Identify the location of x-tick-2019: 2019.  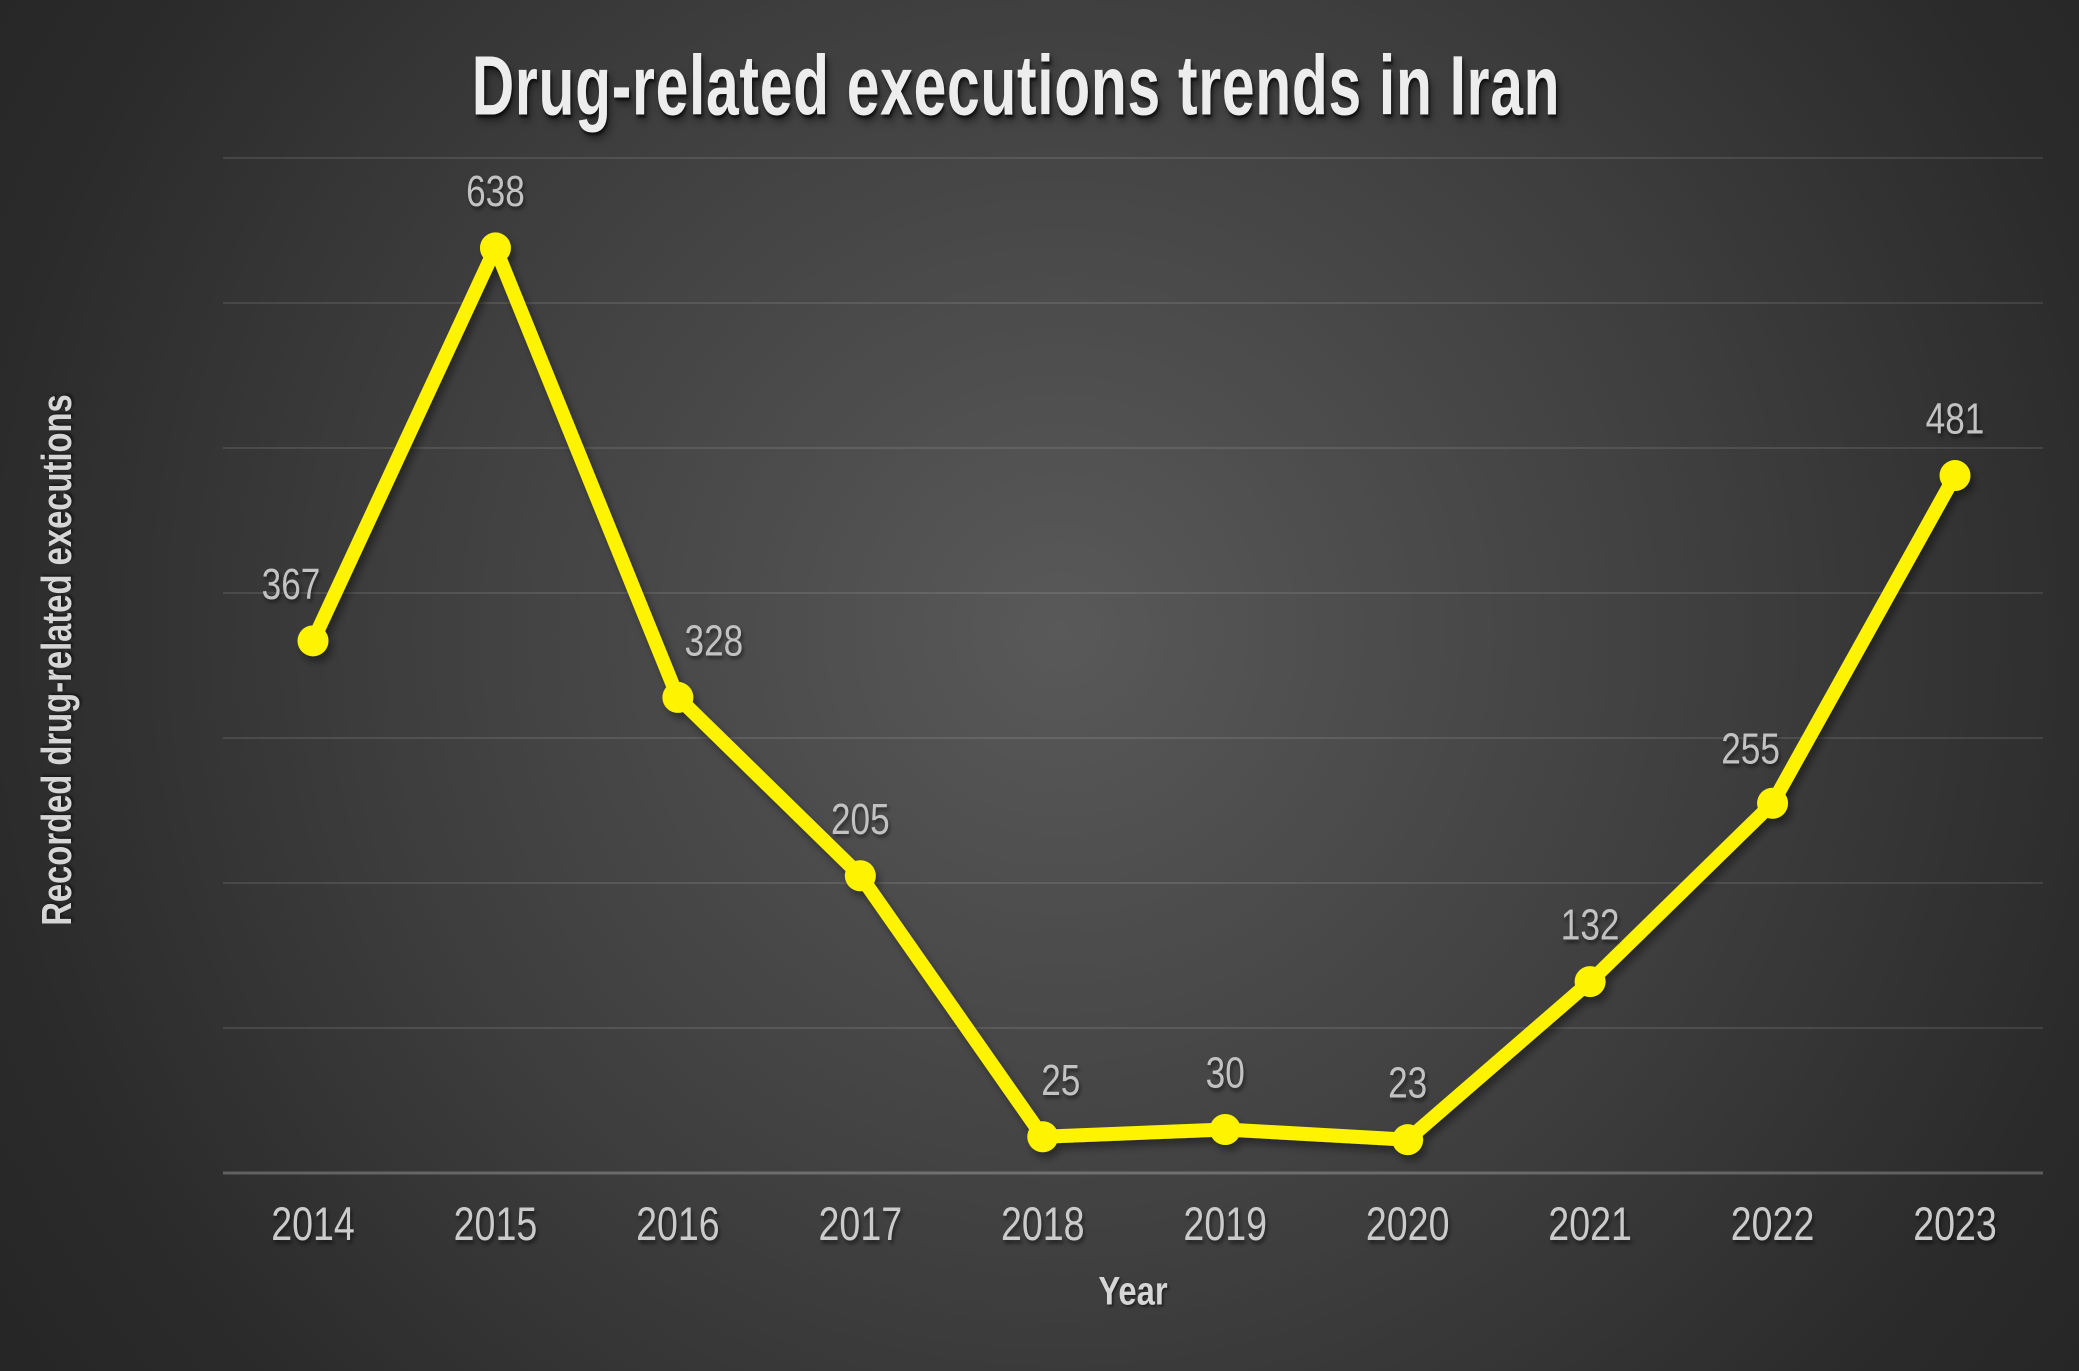
(1225, 1224).